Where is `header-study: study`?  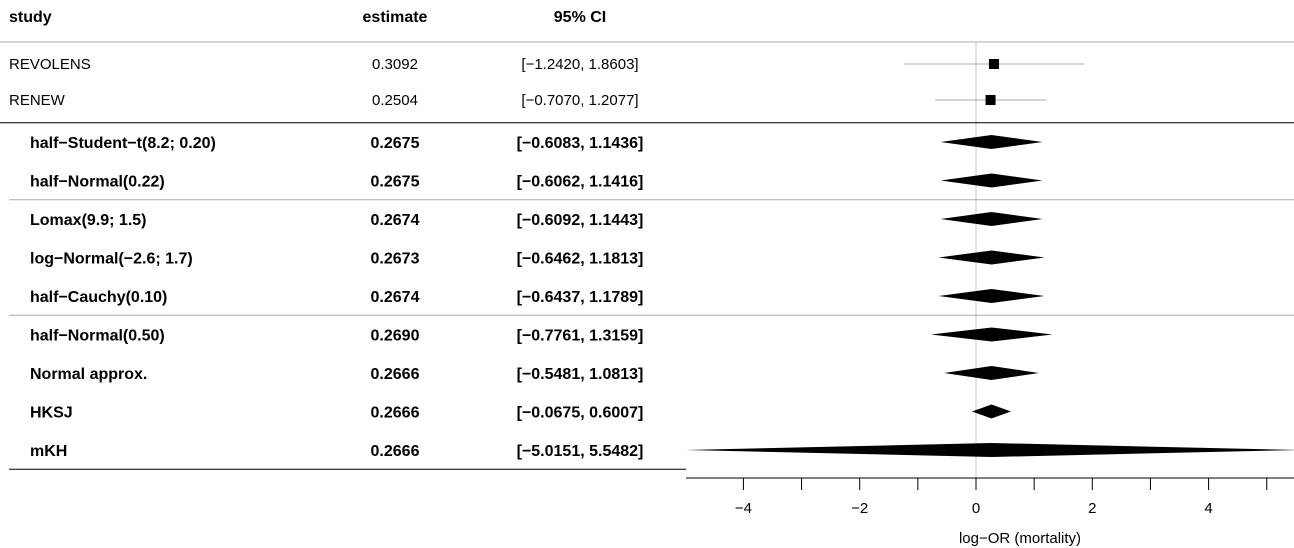 header-study: study is located at coordinates (30, 17).